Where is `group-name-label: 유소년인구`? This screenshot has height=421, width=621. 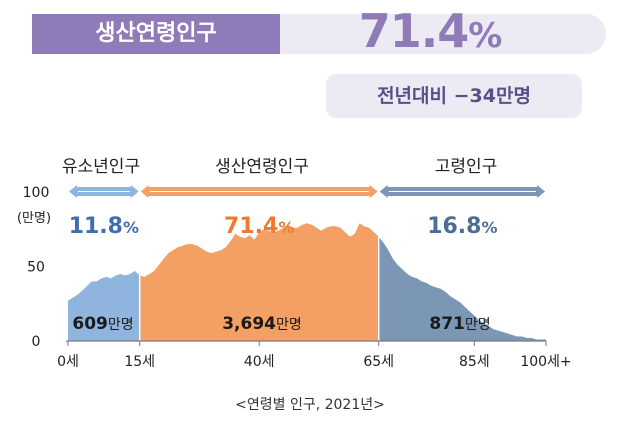 group-name-label: 유소년인구 is located at coordinates (101, 167).